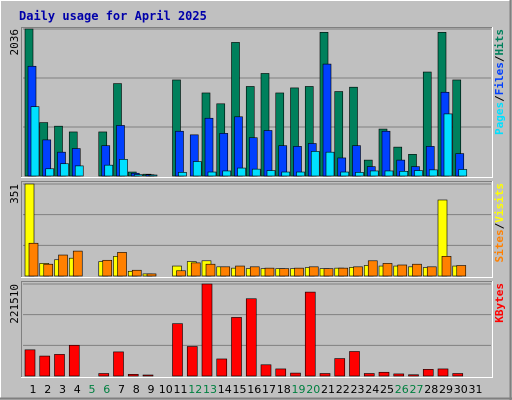  What do you see at coordinates (499, 203) in the screenshot?
I see `legend-item: Visits` at bounding box center [499, 203].